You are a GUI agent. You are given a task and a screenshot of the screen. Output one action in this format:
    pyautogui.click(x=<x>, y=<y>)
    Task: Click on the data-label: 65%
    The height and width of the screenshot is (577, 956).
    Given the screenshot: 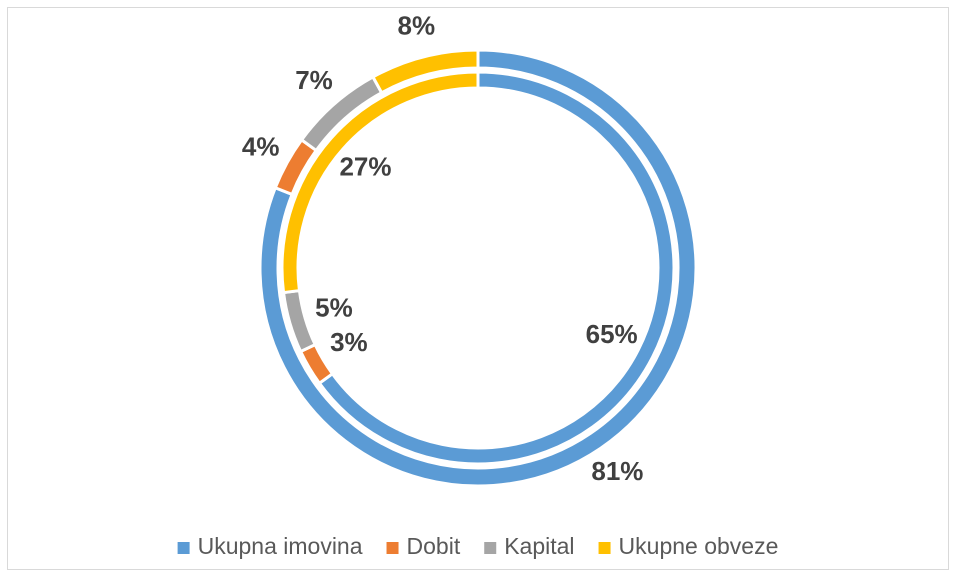 What is the action you would take?
    pyautogui.click(x=612, y=334)
    